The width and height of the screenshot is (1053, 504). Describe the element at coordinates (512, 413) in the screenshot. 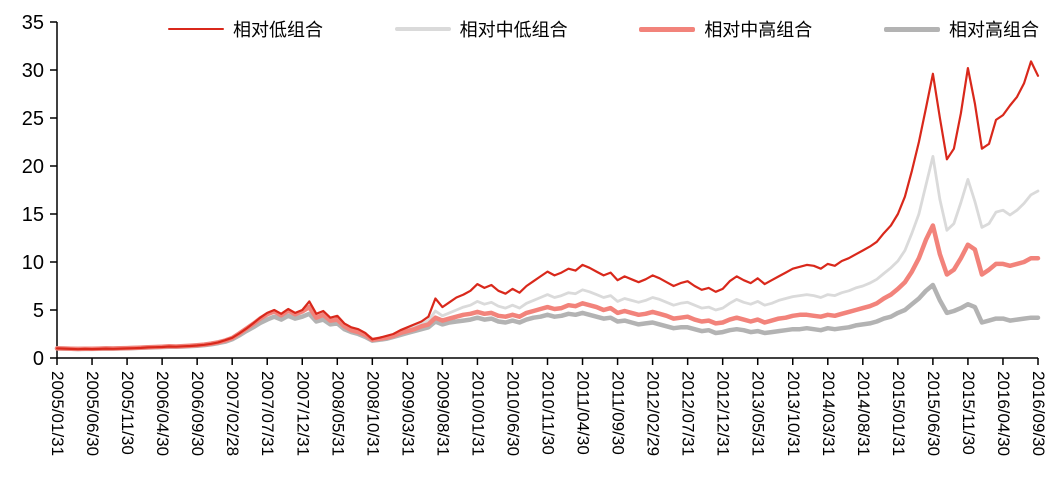

I see `x-axis-label: 2010/06/30` at that location.